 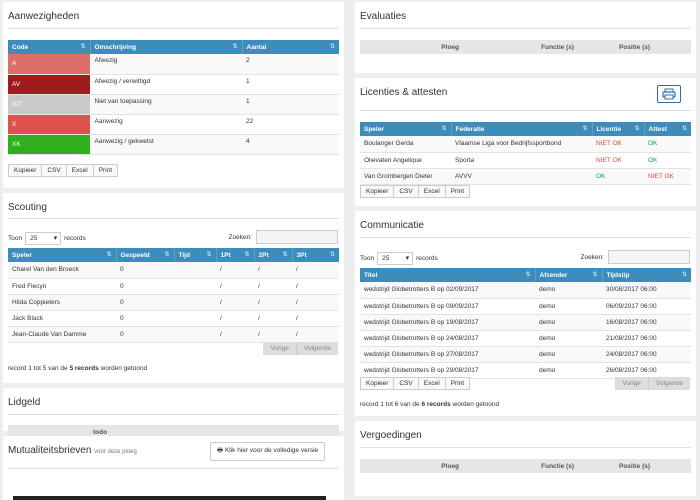 I want to click on col-header: Tijd ⇅, so click(x=195, y=255).